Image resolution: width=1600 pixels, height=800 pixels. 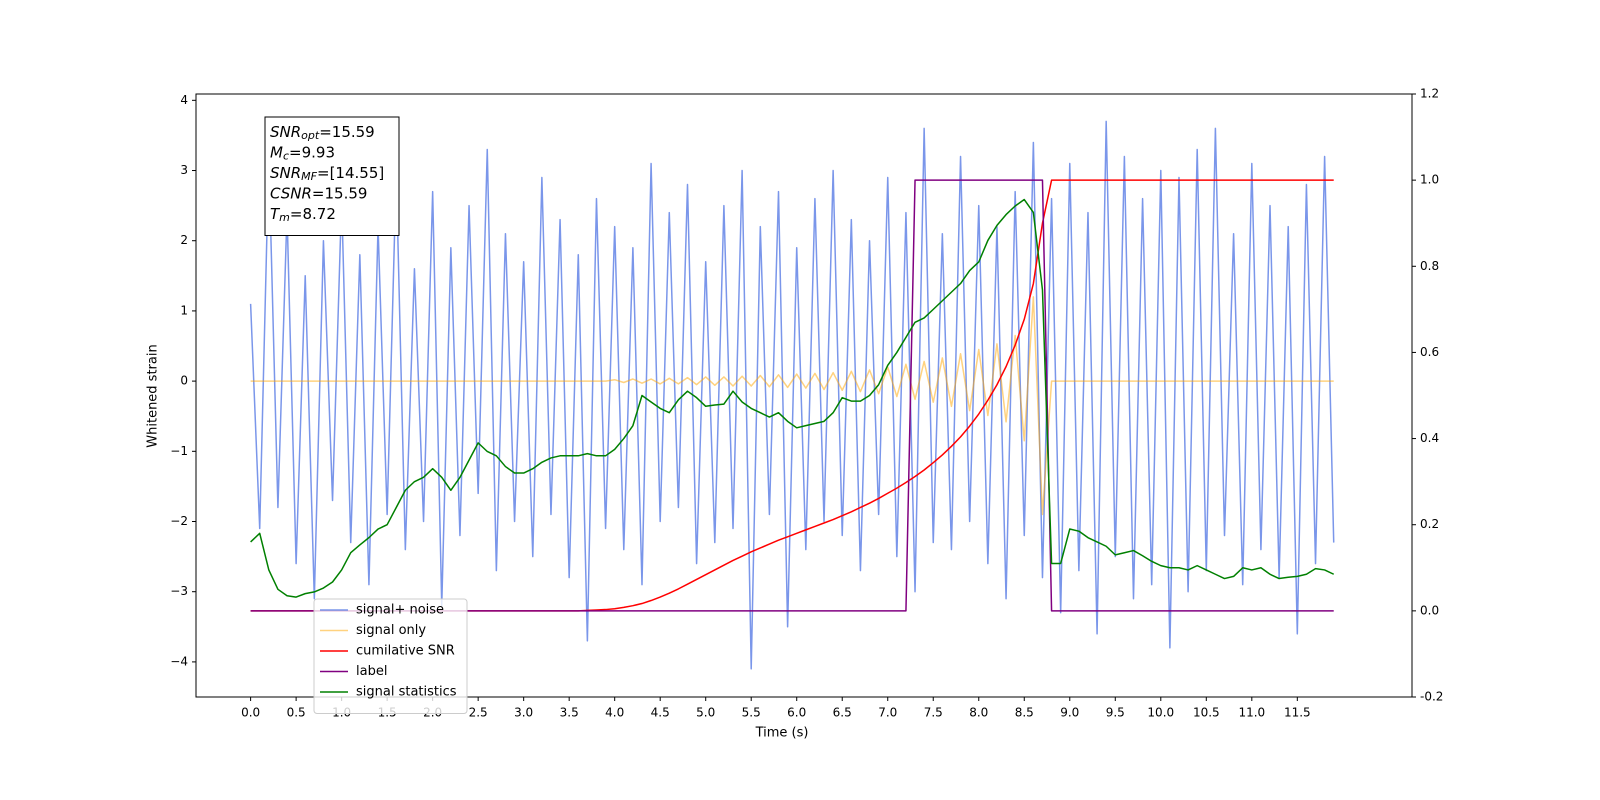 I want to click on legend-box, so click(x=390, y=656).